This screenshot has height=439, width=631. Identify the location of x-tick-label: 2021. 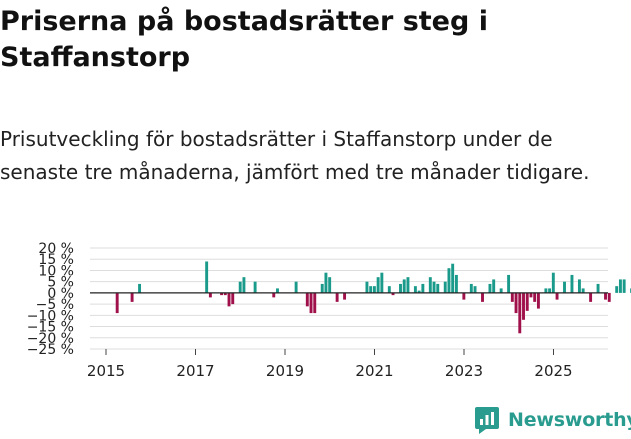
(374, 371).